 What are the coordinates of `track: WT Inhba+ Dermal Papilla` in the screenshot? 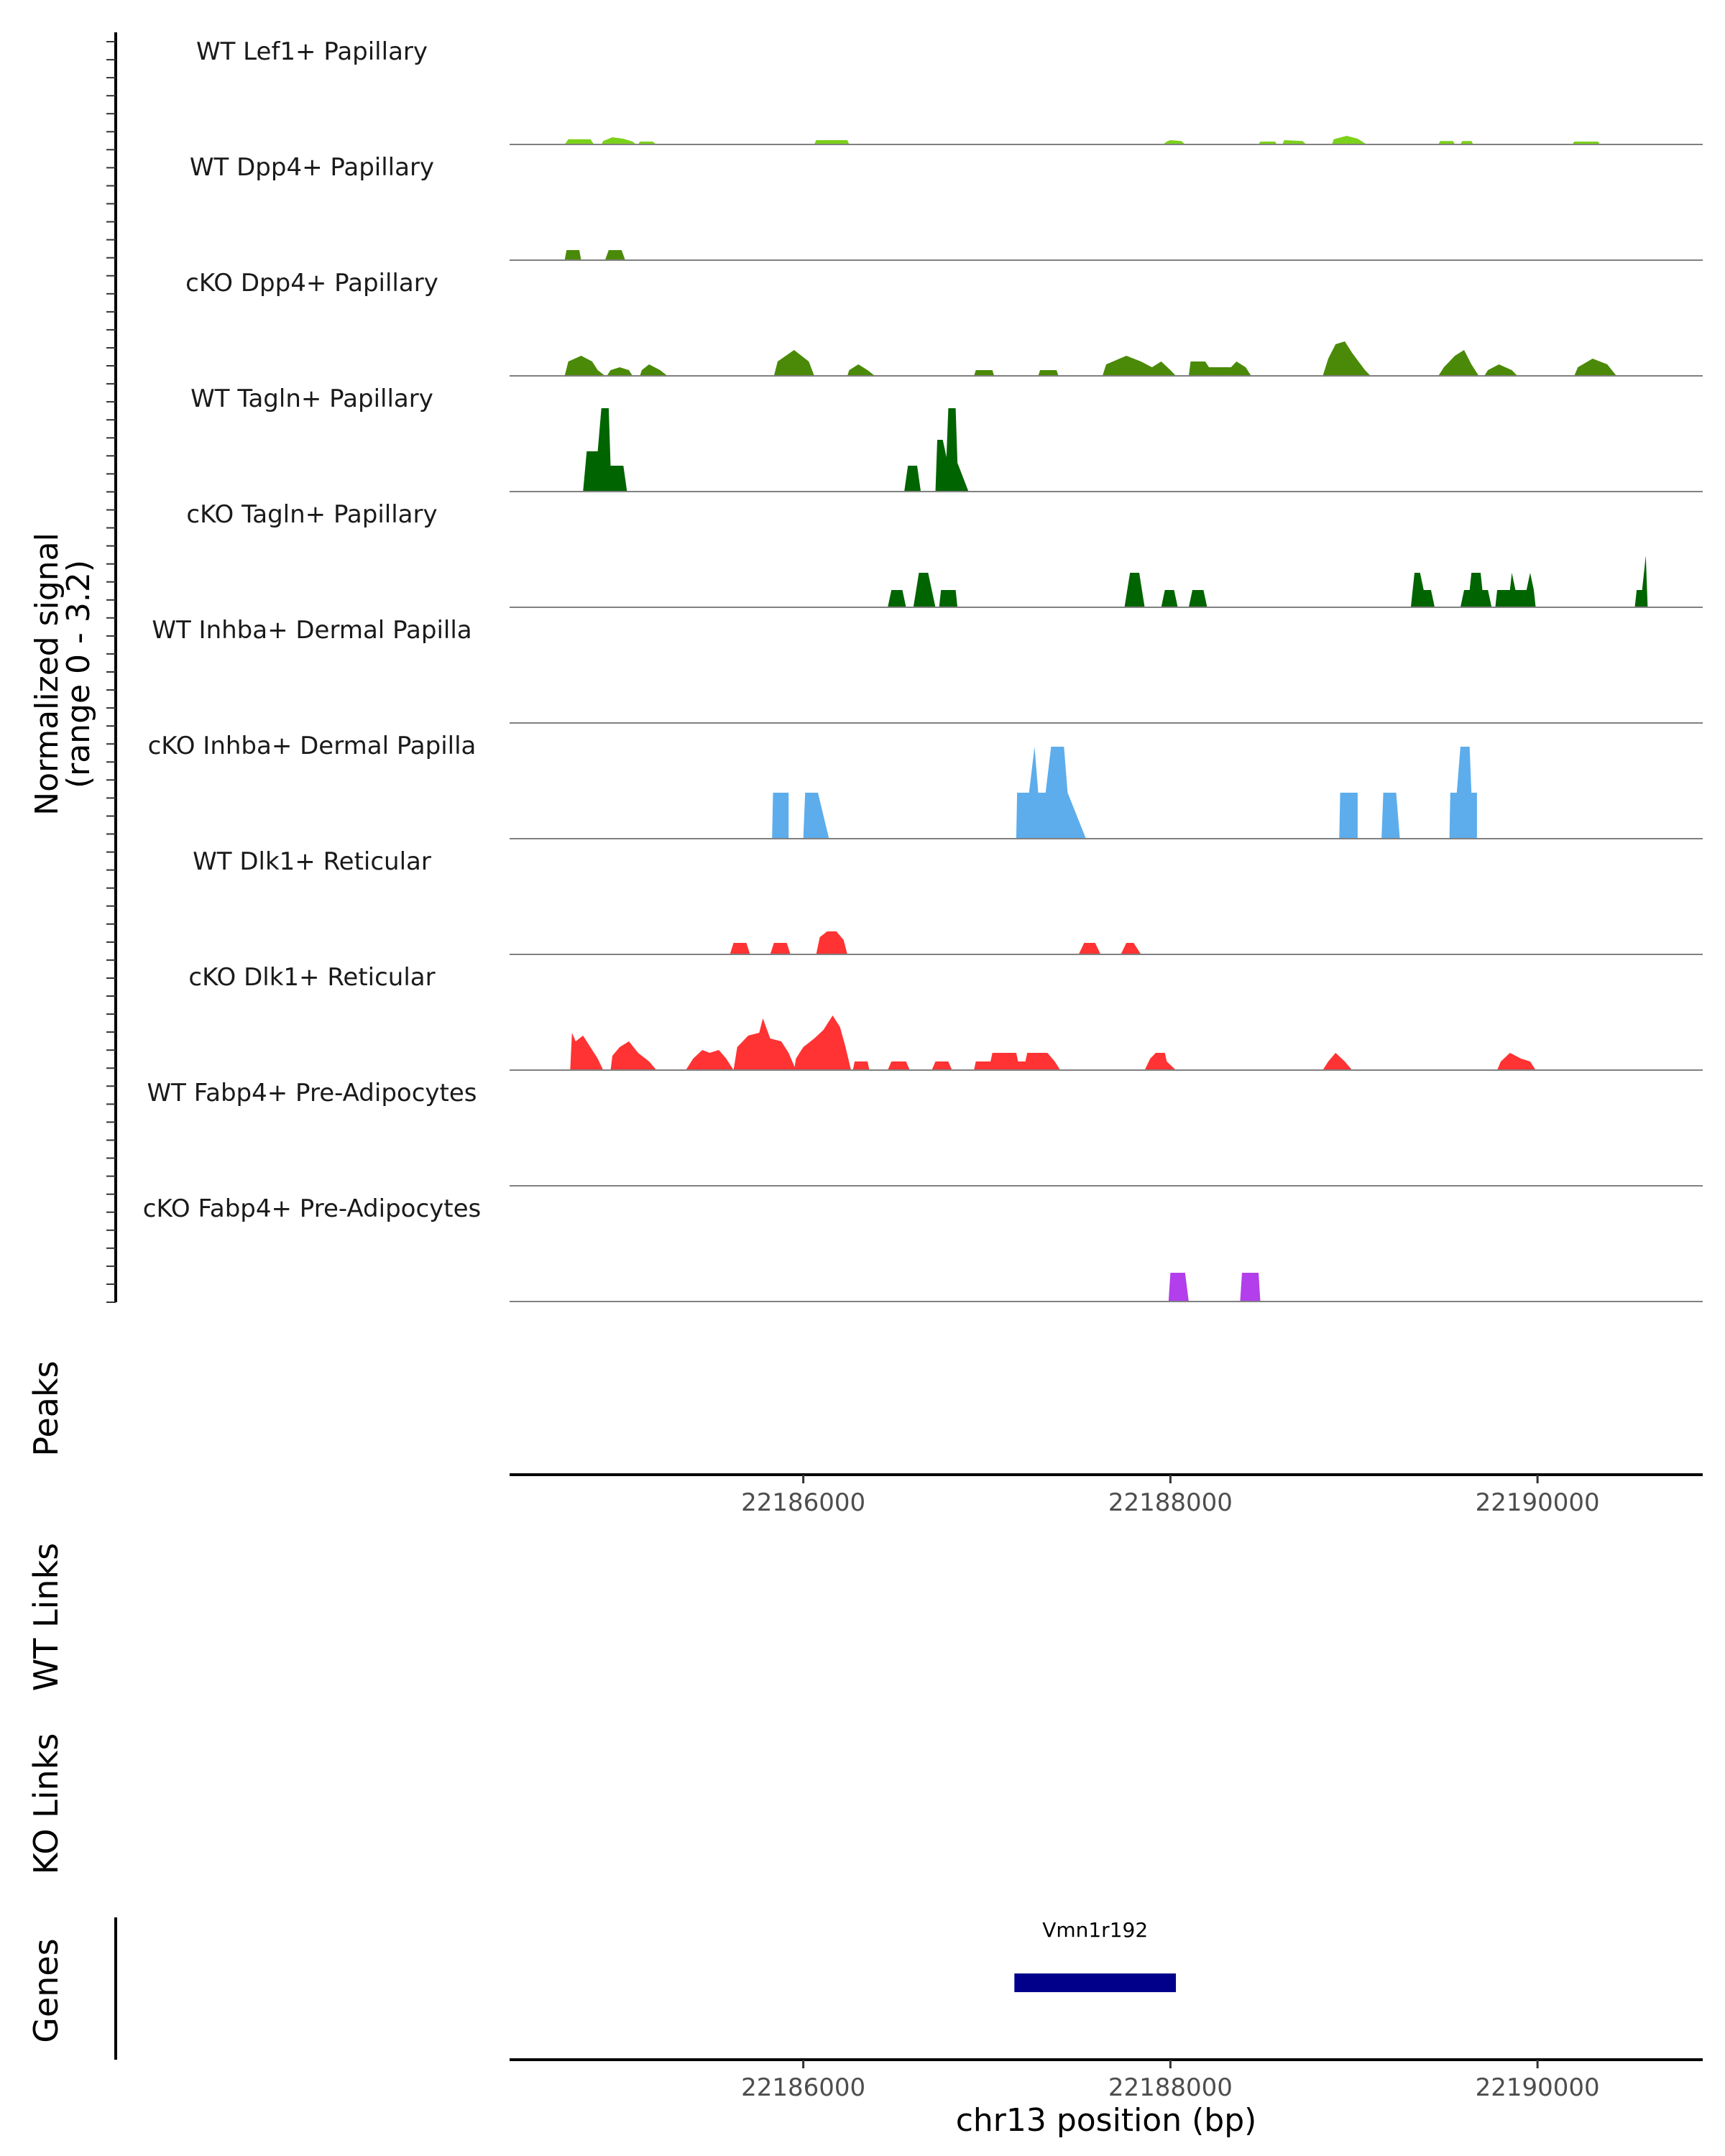 It's located at (927, 670).